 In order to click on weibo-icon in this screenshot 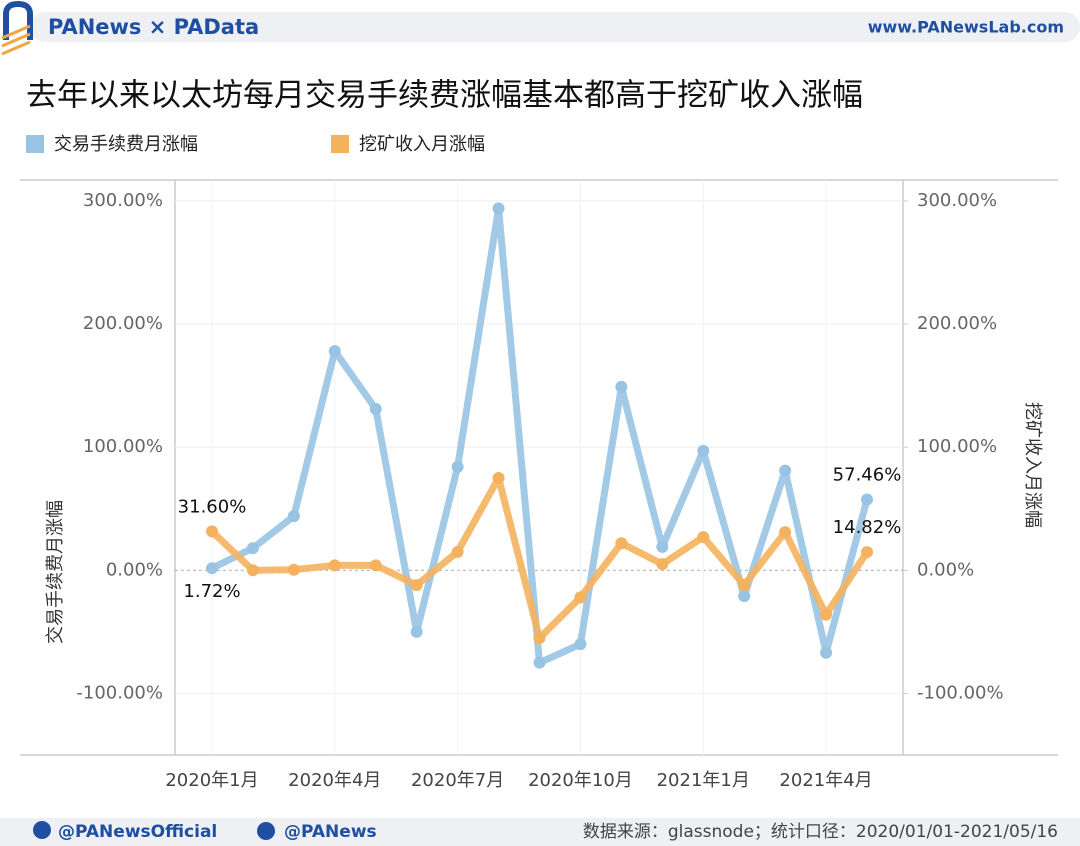, I will do `click(266, 831)`.